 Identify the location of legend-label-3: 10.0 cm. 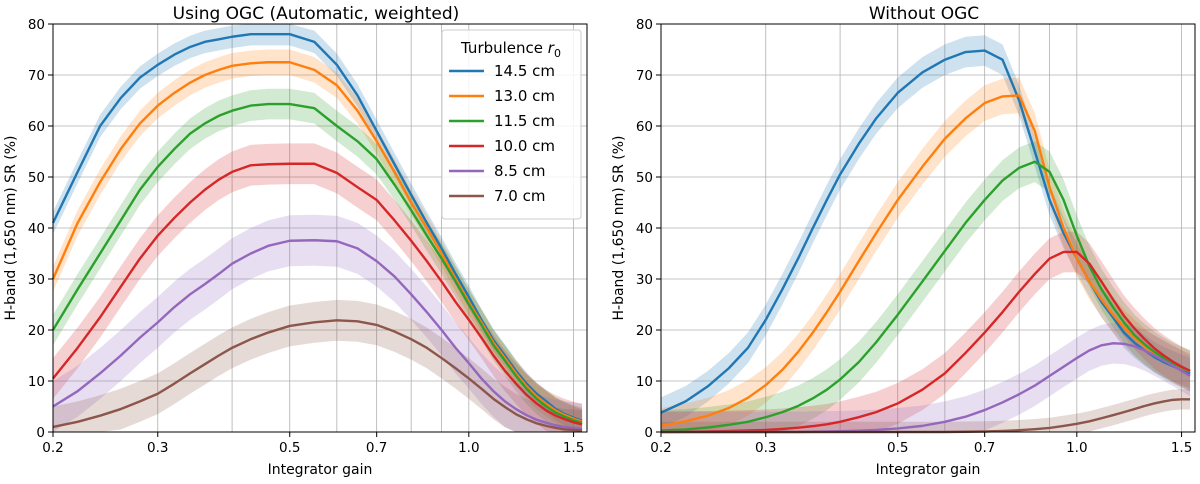
(524, 146).